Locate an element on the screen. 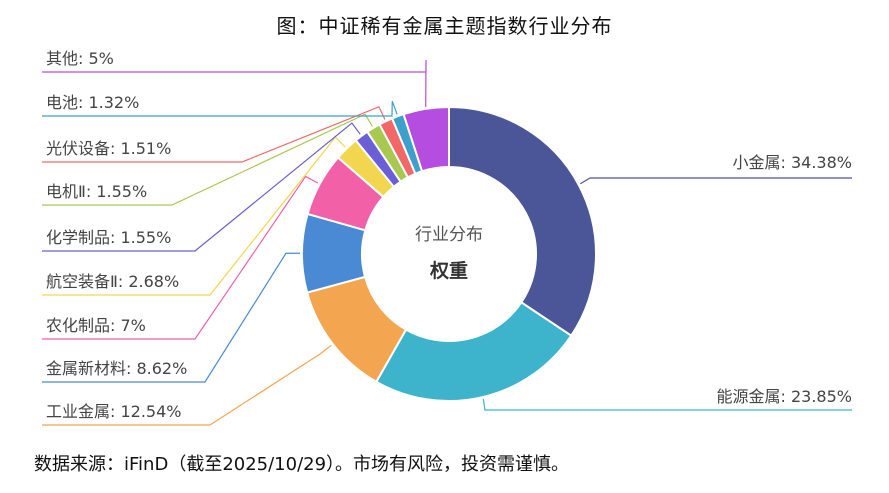  slice-label-5: 航空装备Ⅱ: 2.68% is located at coordinates (112, 281).